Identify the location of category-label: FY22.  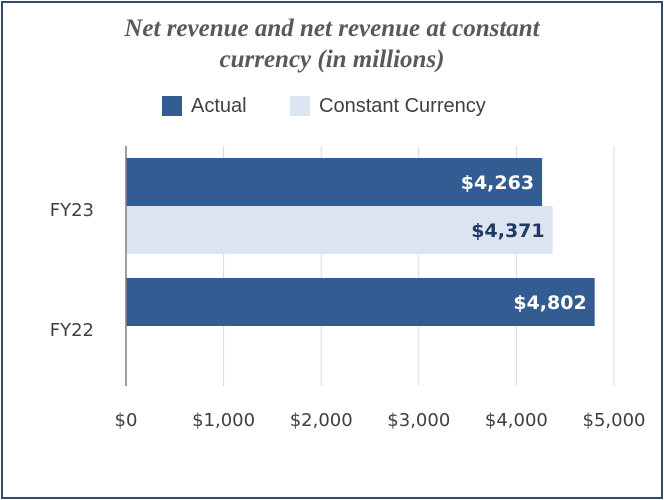
(72, 330).